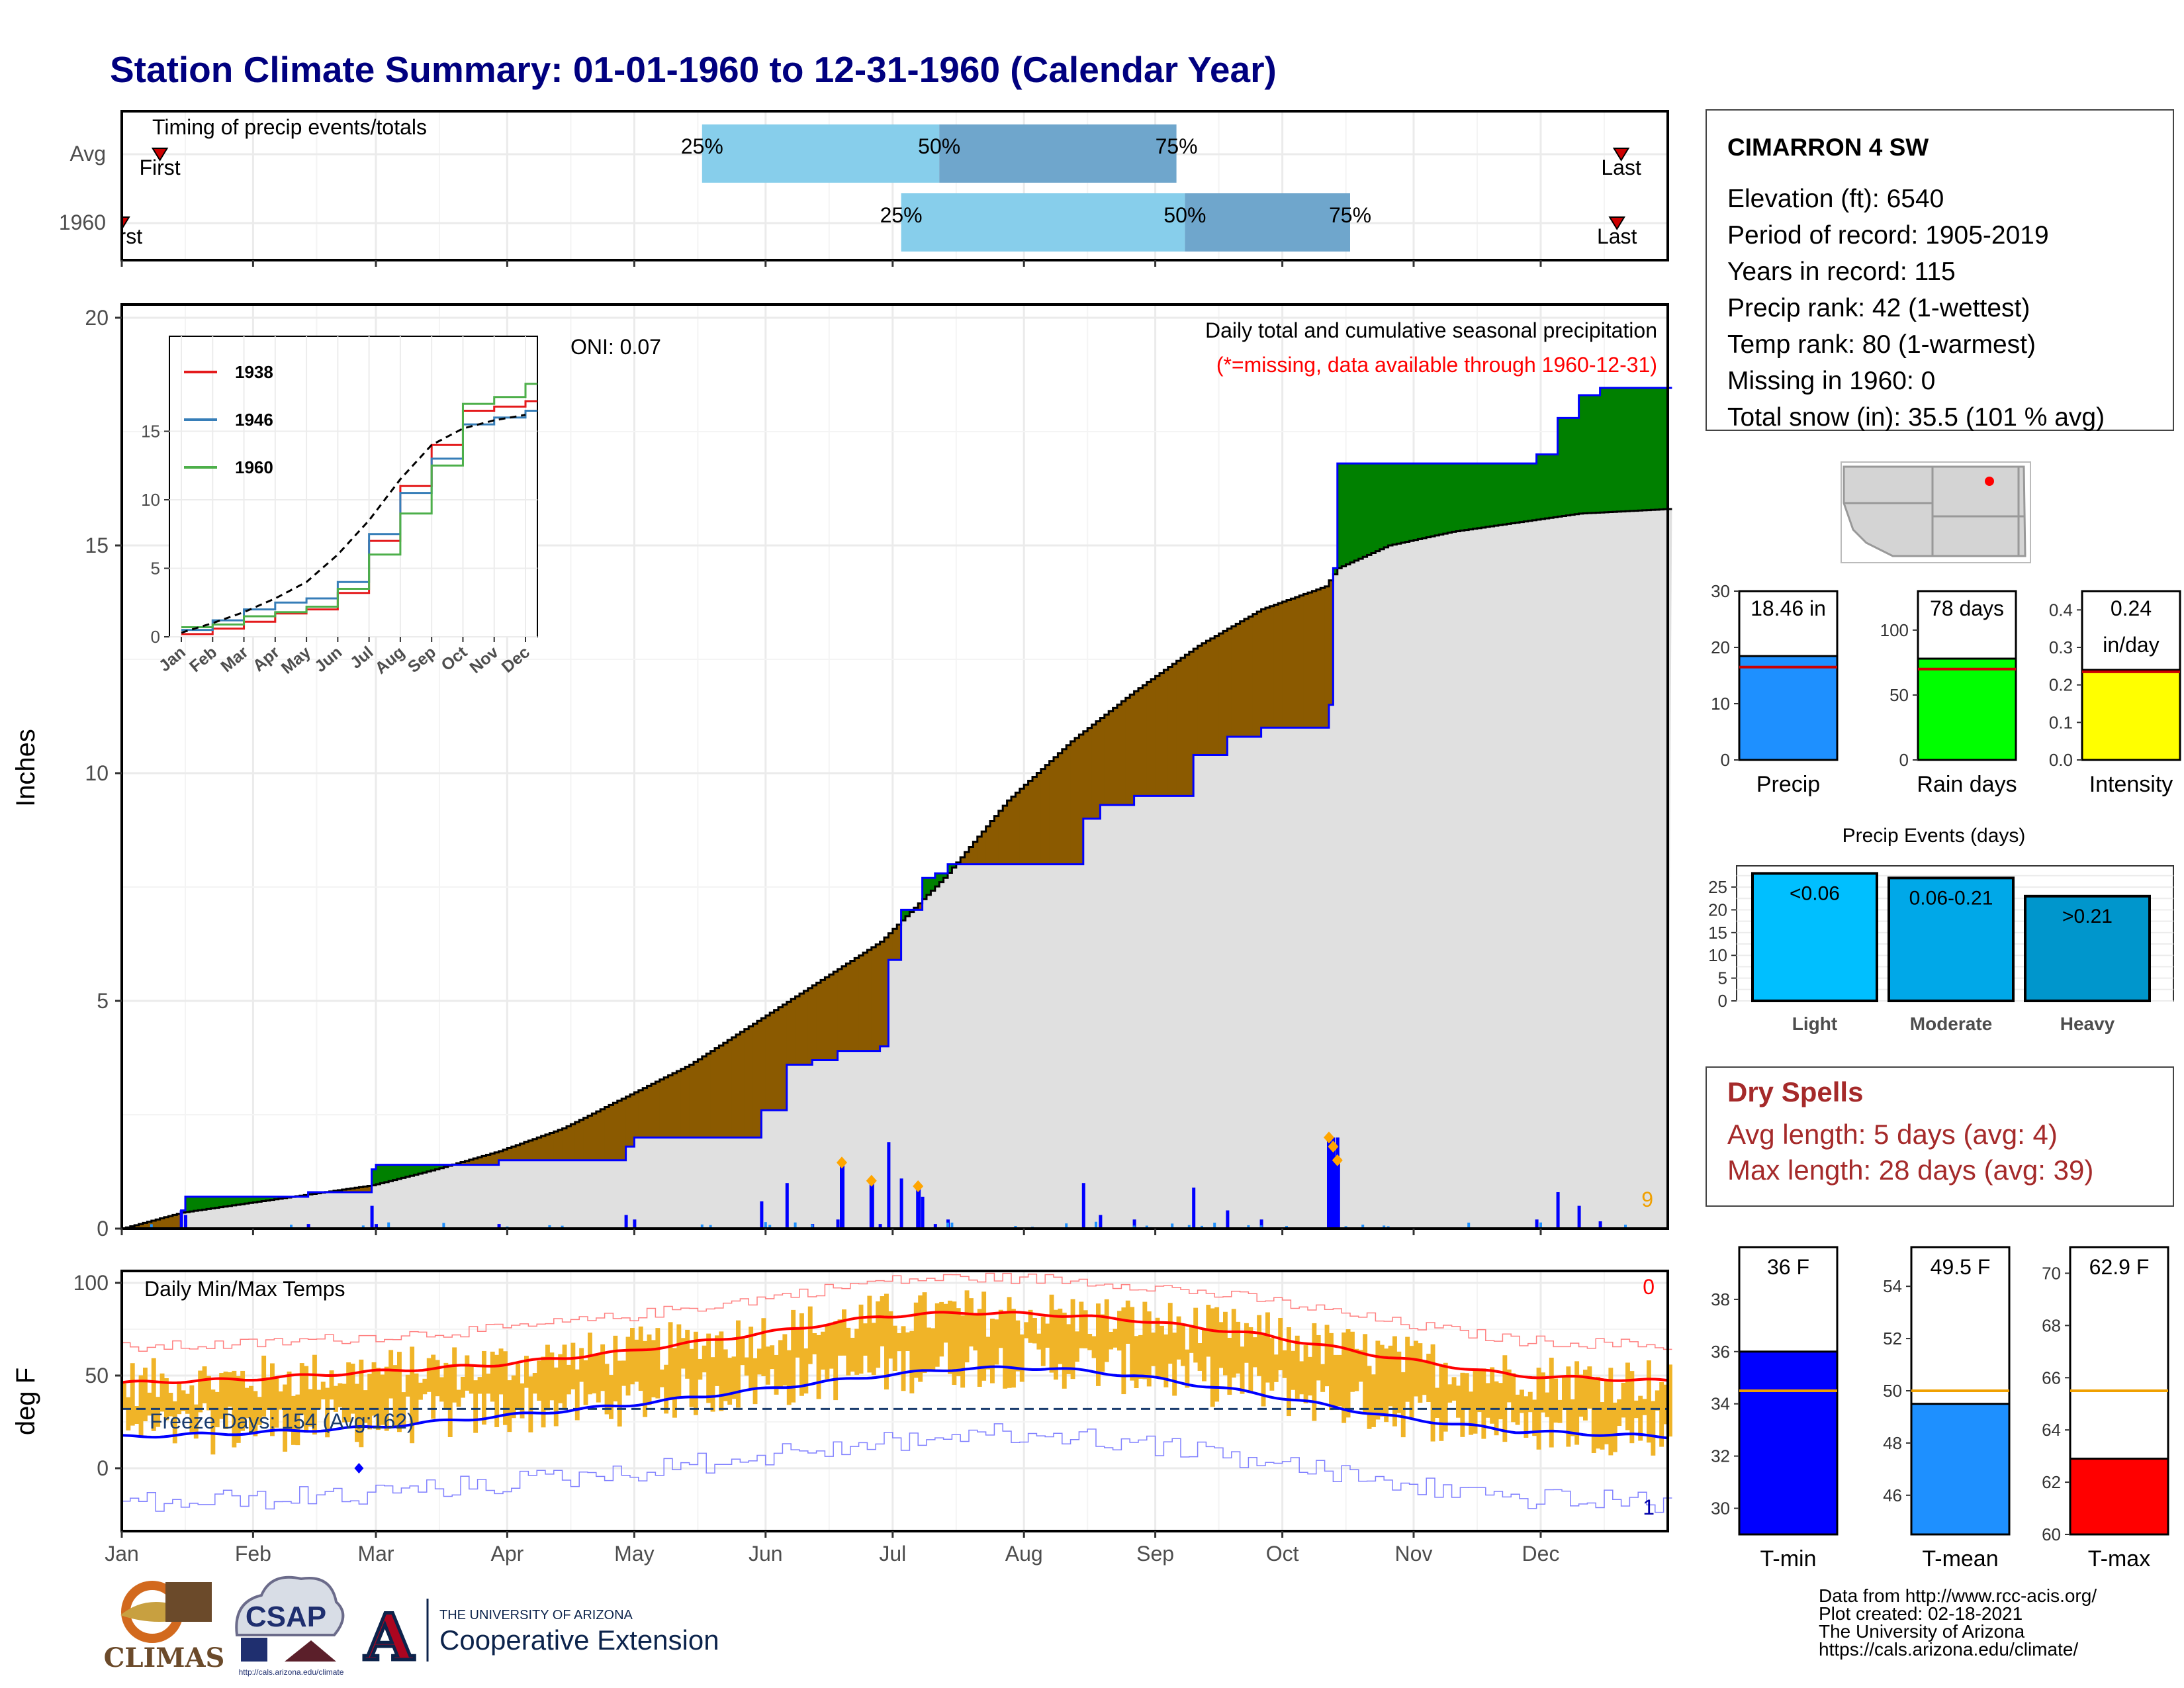 This screenshot has width=2184, height=1688. I want to click on events-tick-label: 0, so click(1723, 1001).